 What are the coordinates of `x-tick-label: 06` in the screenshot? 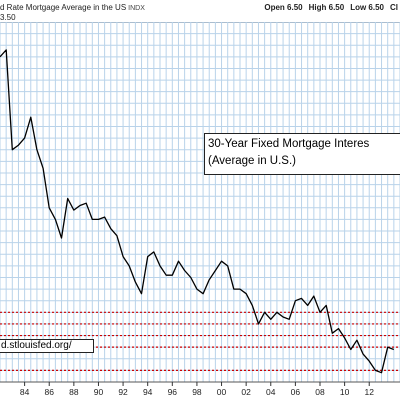 It's located at (296, 392).